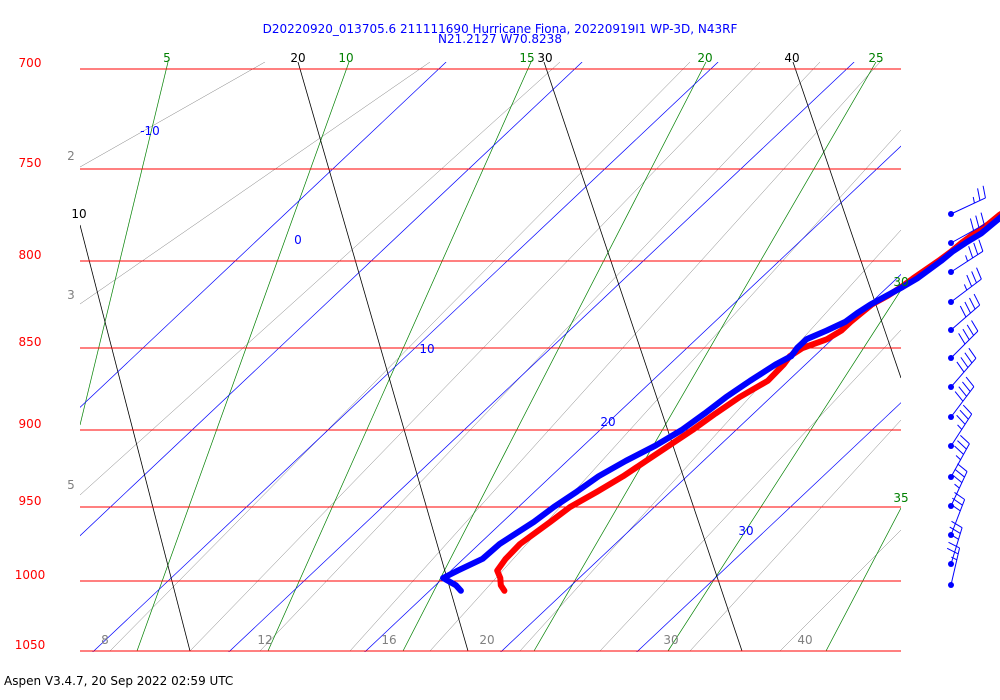  I want to click on pressure-label: 750, so click(30, 163).